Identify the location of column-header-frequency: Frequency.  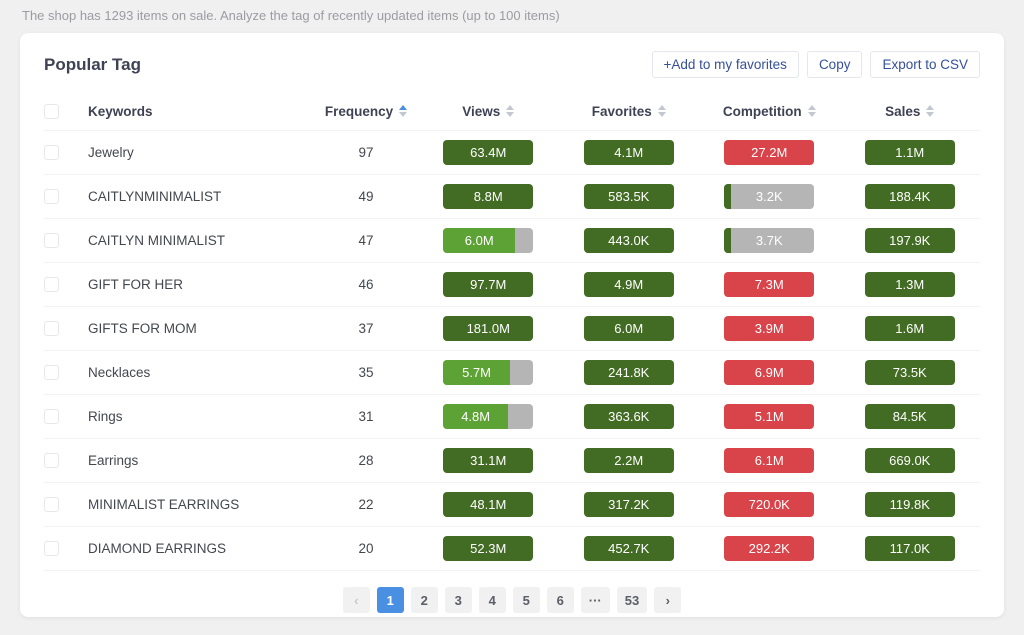
(366, 111).